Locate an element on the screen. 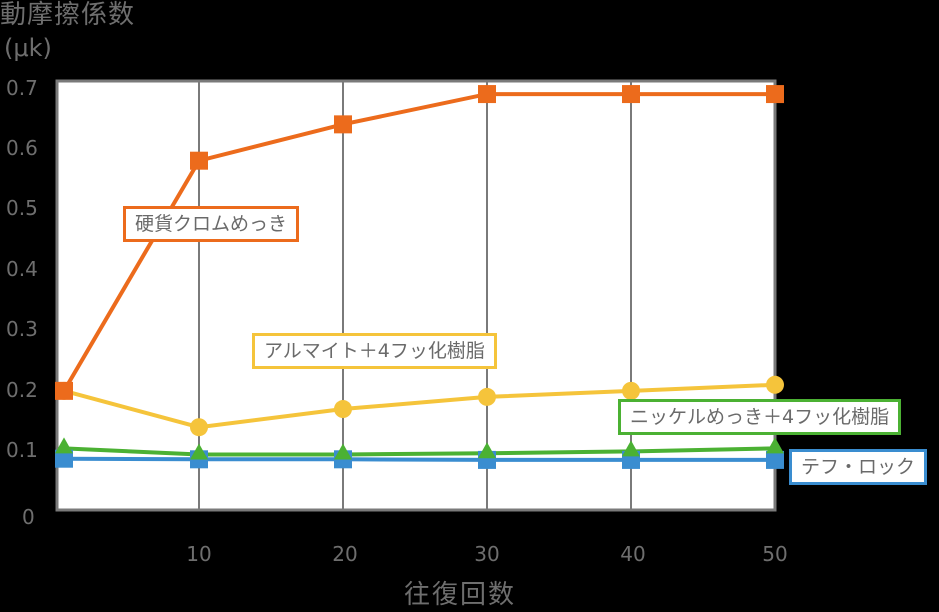 The image size is (939, 612). x-tick-label: 30 is located at coordinates (487, 554).